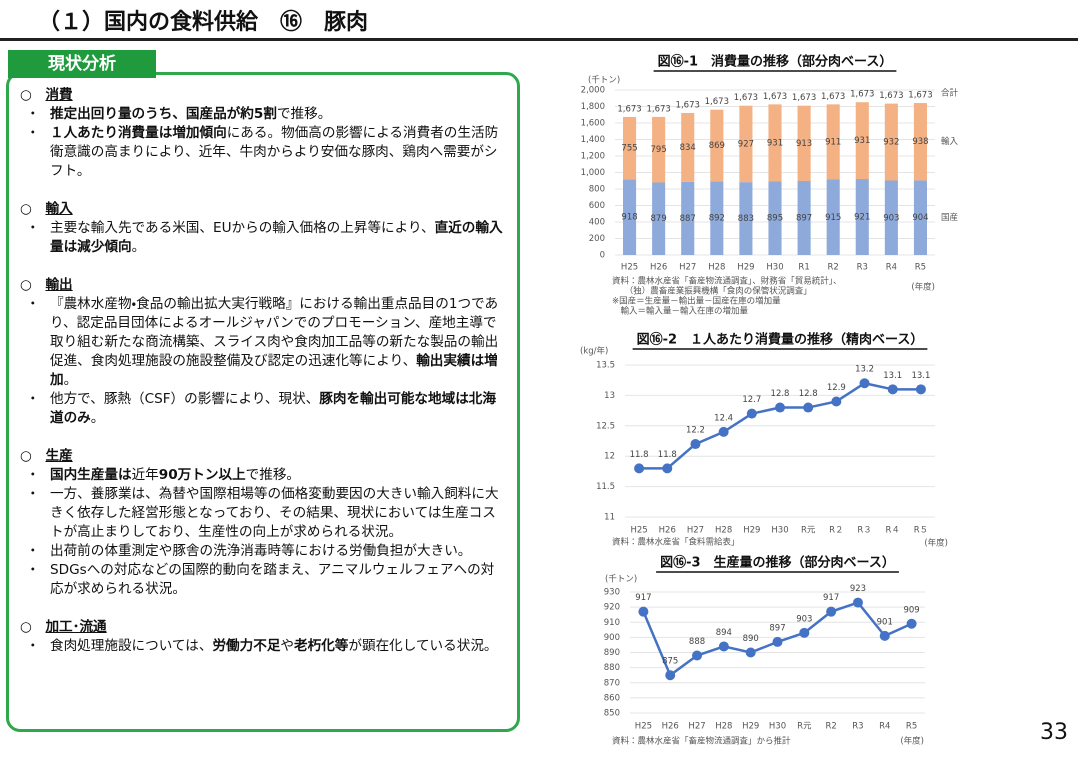 The image size is (1078, 757). Describe the element at coordinates (804, 218) in the screenshot. I see `data-label: 897` at that location.